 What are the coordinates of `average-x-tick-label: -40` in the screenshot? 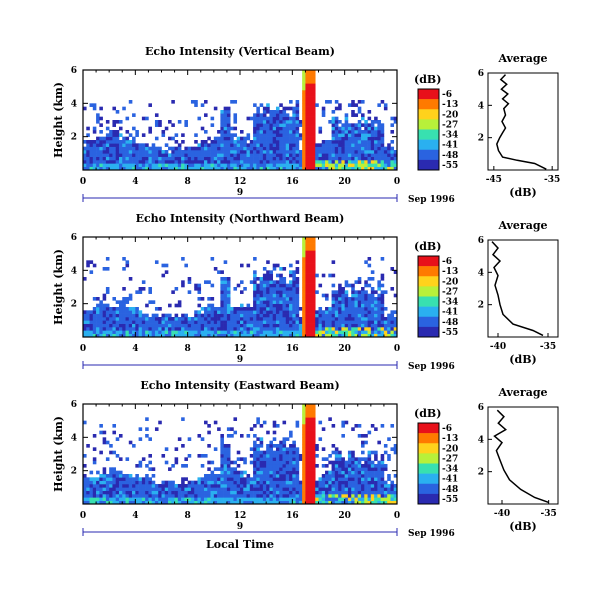 It's located at (502, 514).